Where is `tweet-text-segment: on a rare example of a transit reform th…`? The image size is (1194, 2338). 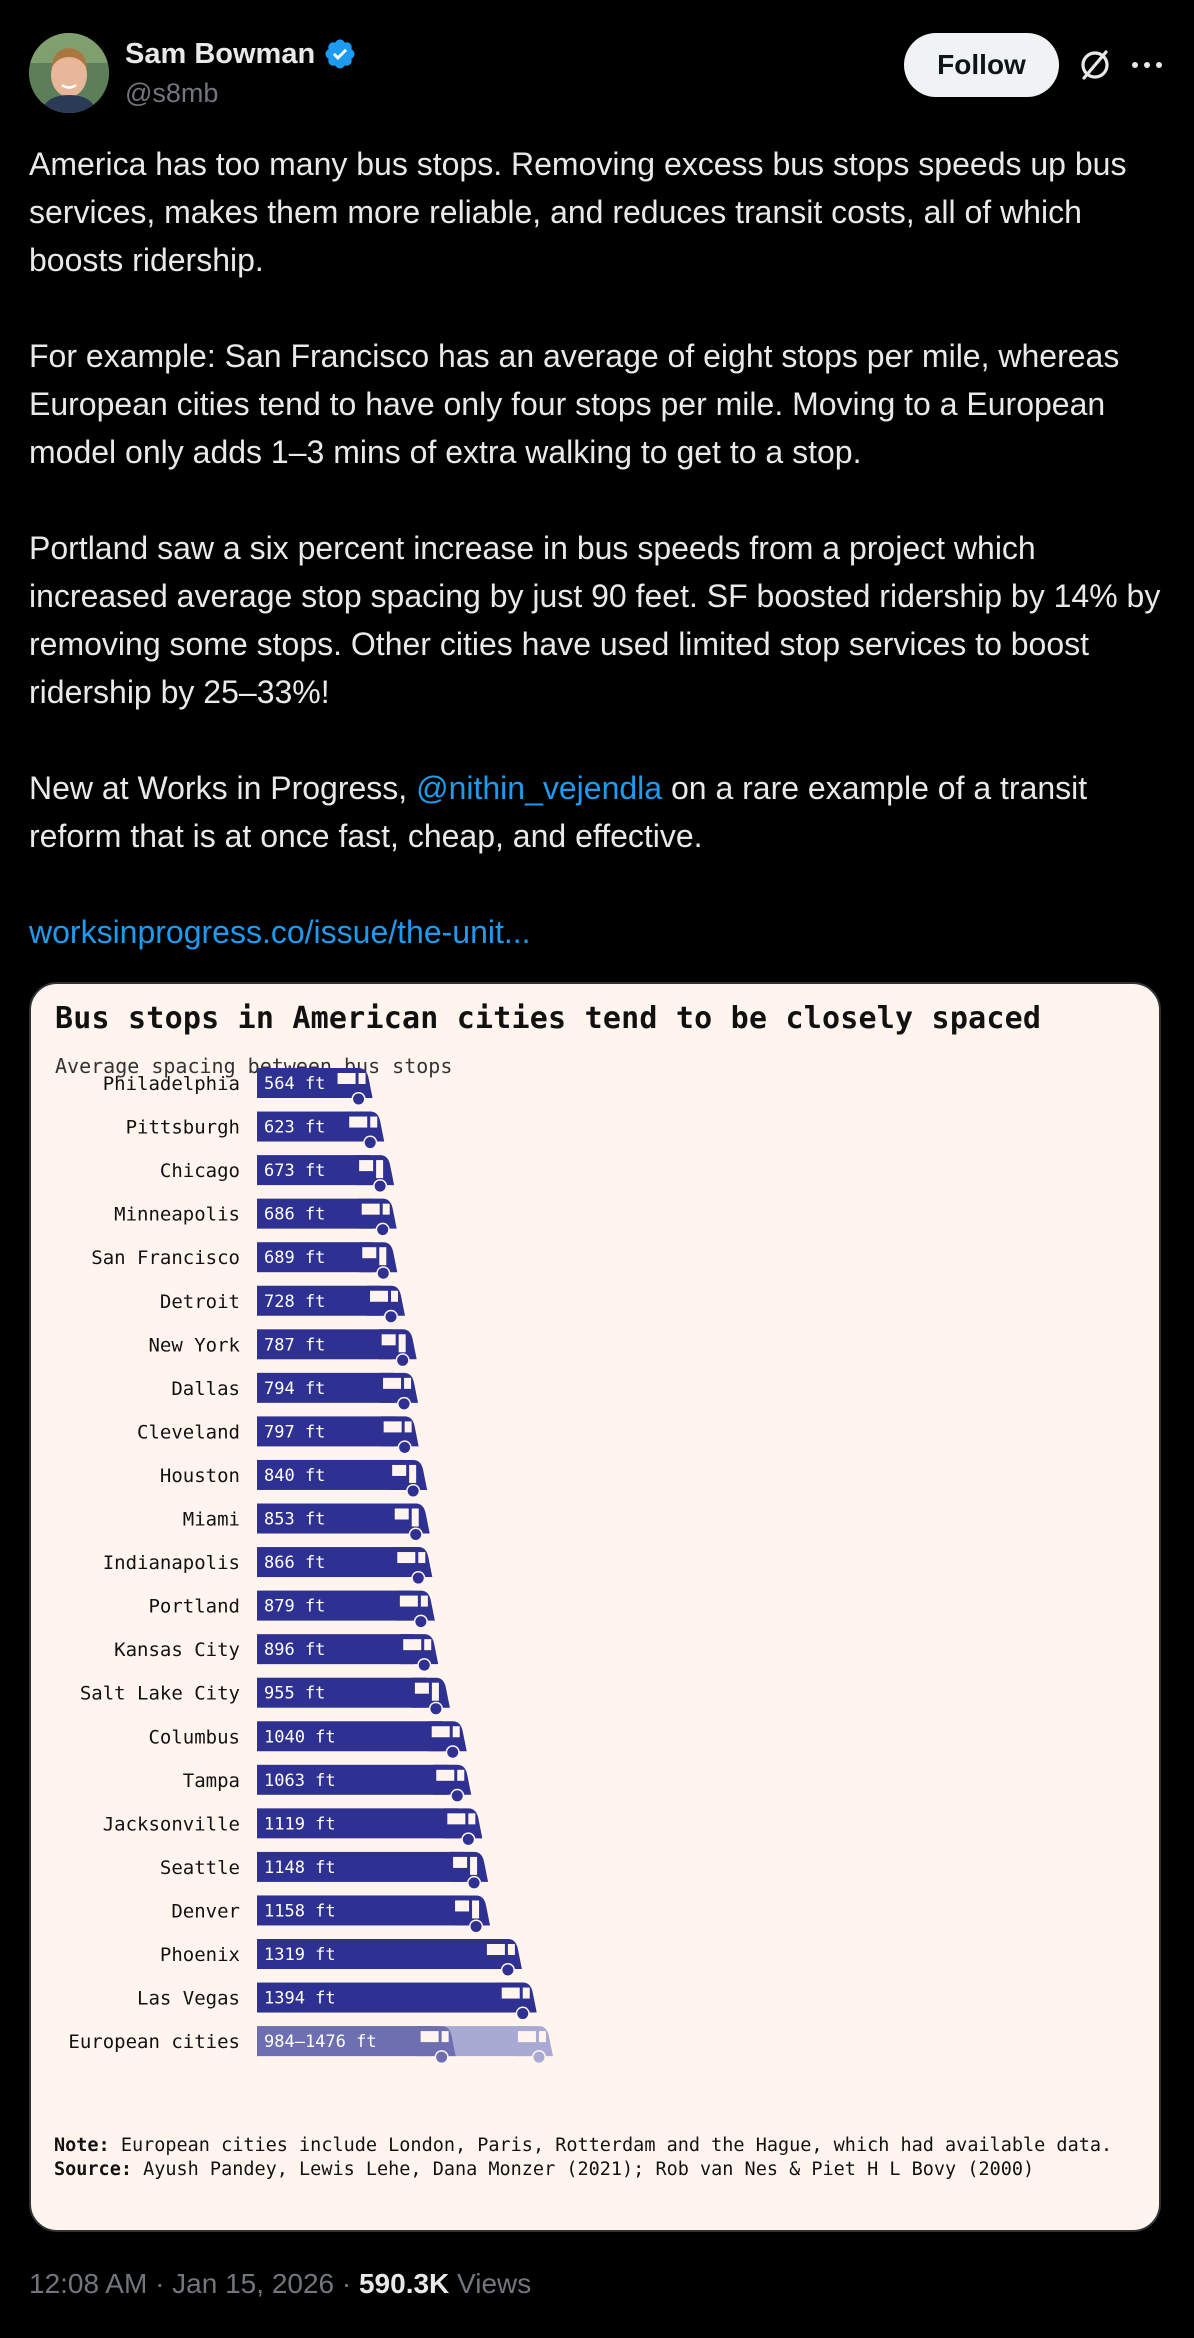 tweet-text-segment: on a rare example of a transit reform th… is located at coordinates (558, 812).